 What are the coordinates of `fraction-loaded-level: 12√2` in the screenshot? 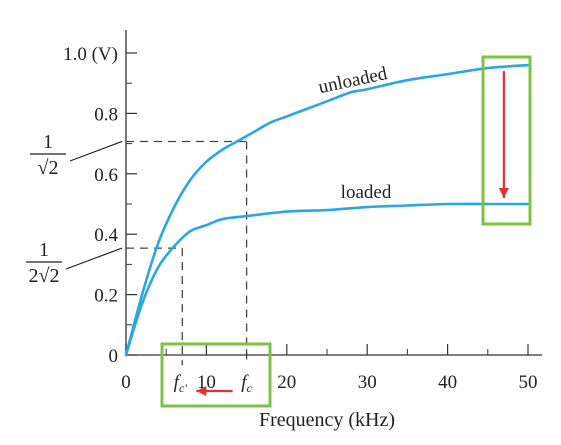 It's located at (74, 263).